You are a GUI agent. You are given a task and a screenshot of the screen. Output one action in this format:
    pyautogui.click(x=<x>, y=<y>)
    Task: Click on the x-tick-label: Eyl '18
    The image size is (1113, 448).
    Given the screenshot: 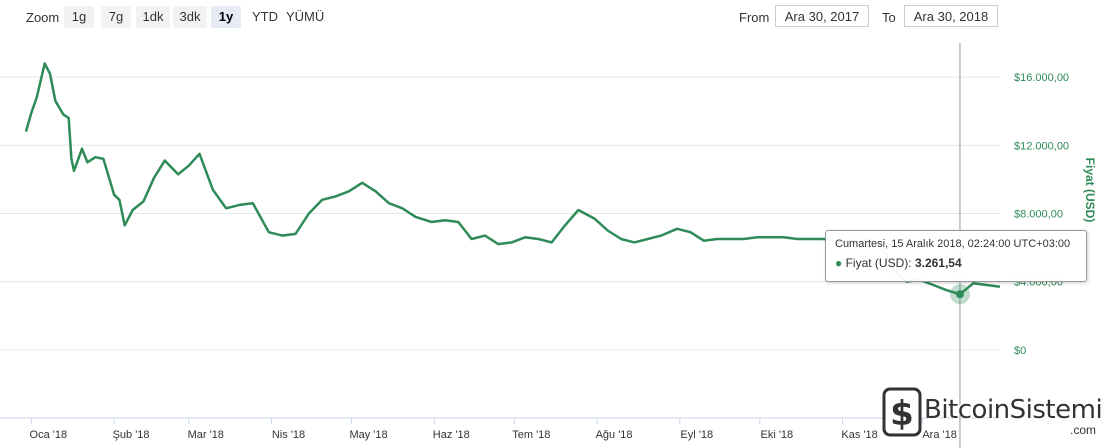 What is the action you would take?
    pyautogui.click(x=696, y=435)
    